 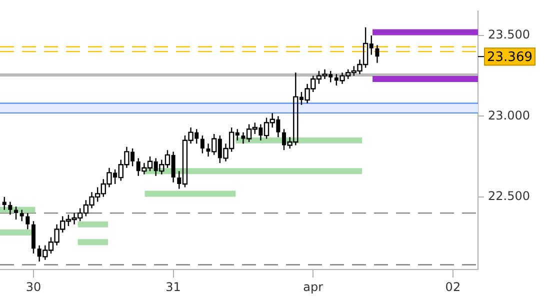 What do you see at coordinates (509, 196) in the screenshot?
I see `y-tick-label: 22.500` at bounding box center [509, 196].